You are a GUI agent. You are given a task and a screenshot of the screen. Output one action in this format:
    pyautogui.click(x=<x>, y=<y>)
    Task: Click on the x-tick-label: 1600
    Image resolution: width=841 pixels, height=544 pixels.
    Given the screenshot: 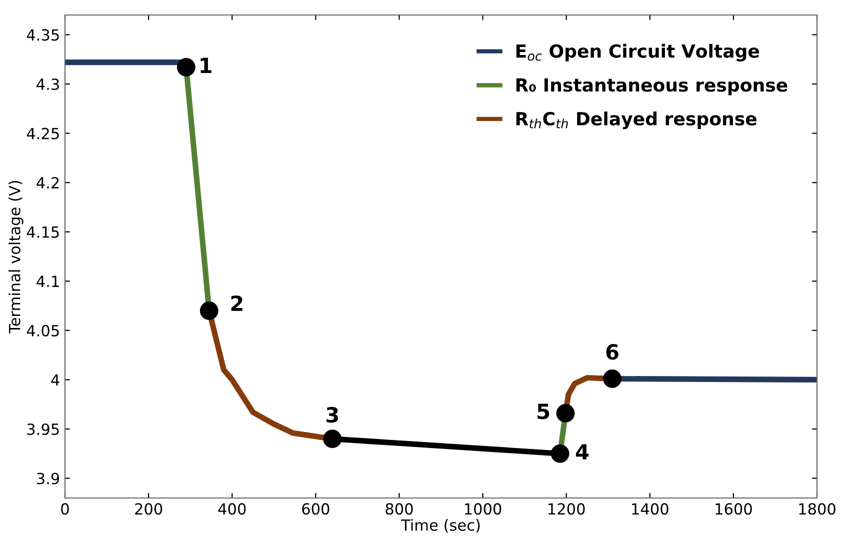 What is the action you would take?
    pyautogui.click(x=734, y=509)
    